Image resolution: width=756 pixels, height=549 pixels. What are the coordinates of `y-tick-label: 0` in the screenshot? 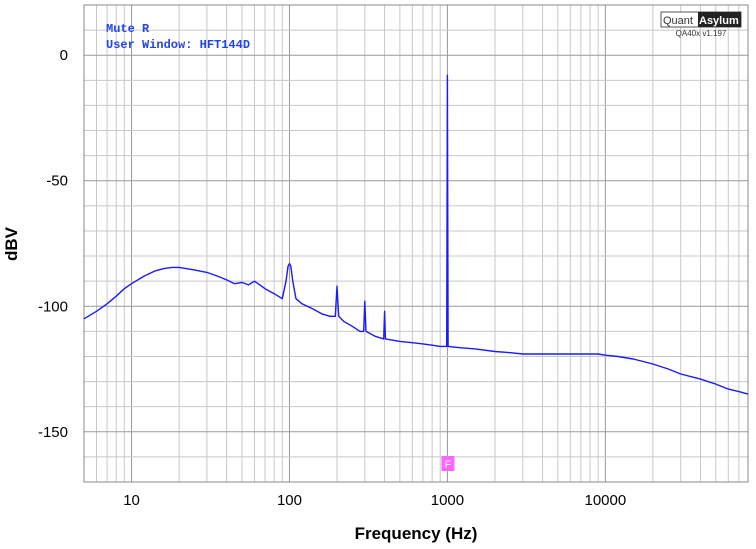 It's located at (64, 55).